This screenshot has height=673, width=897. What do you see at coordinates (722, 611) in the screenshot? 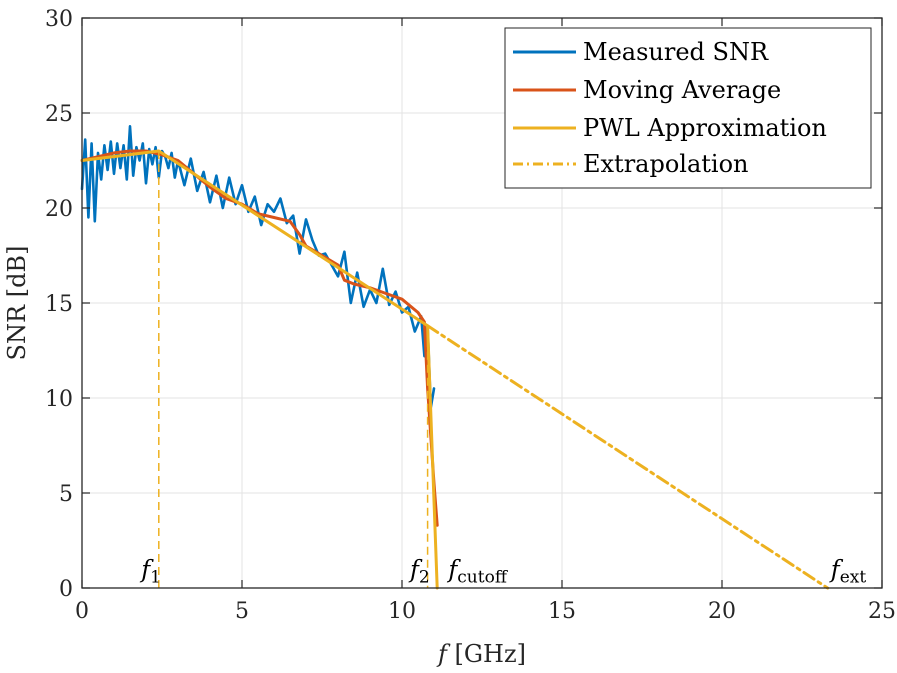
I see `x-tick-label: 20` at bounding box center [722, 611].